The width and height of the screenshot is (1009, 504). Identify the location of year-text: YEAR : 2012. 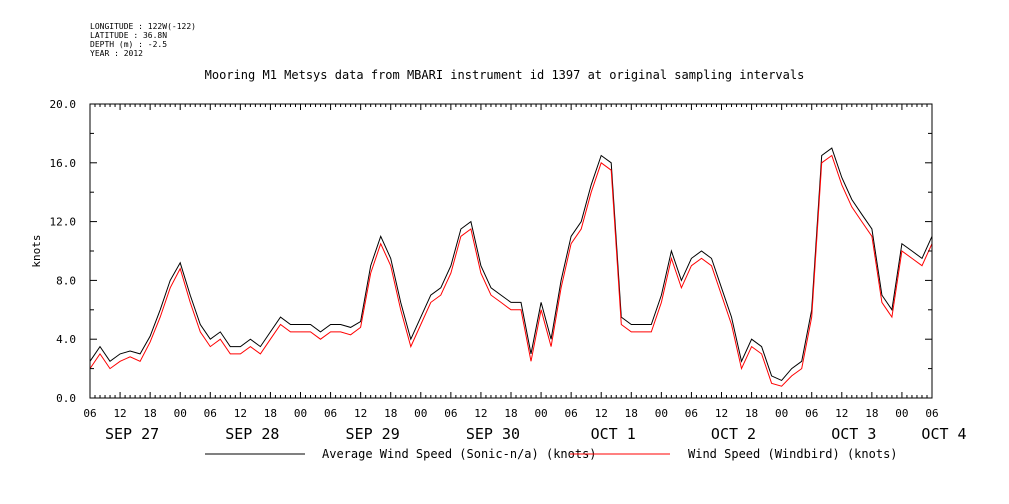
(116, 53).